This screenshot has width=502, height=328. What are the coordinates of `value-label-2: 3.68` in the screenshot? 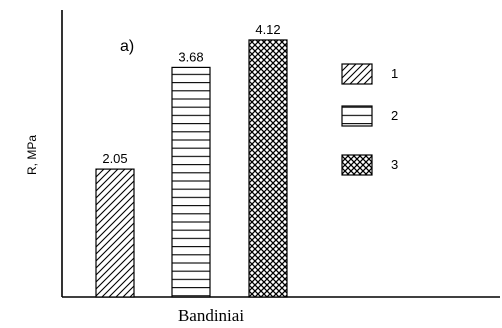 It's located at (190, 56).